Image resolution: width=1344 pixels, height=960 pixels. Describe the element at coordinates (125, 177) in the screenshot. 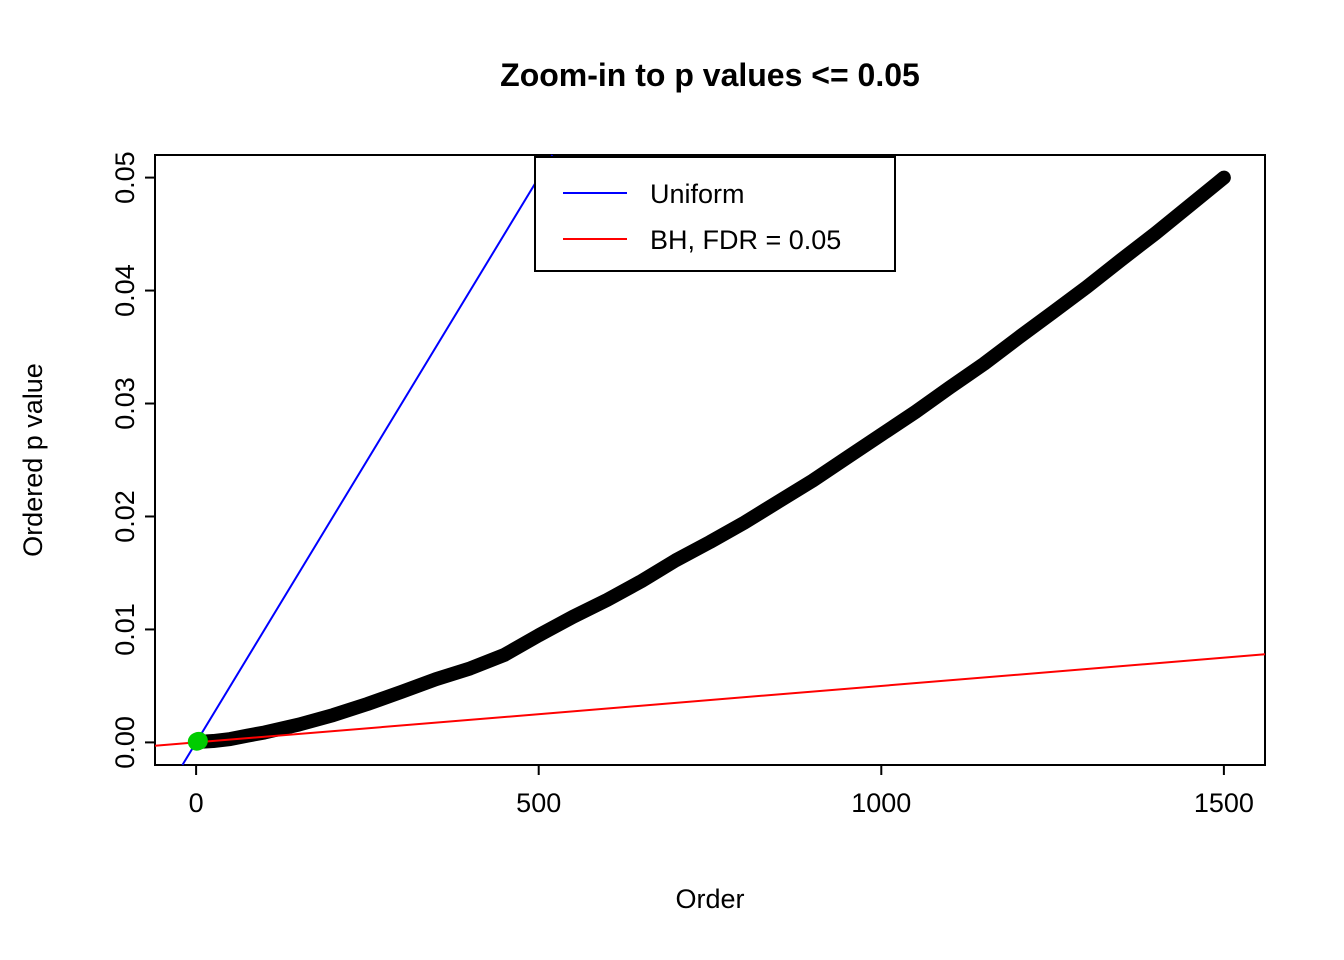

I see `y-tick-label: 0.05` at that location.